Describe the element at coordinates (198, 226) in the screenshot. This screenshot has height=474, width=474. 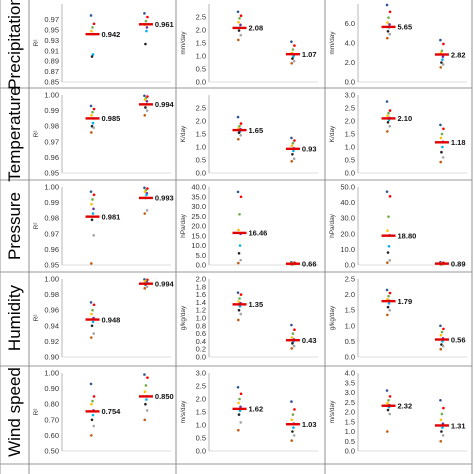
I see `y-tick-label: 20.0` at that location.